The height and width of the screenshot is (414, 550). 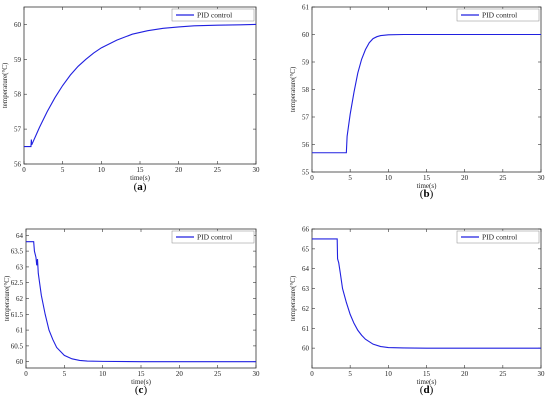 I want to click on subfigure-caption-label: c, so click(x=141, y=390).